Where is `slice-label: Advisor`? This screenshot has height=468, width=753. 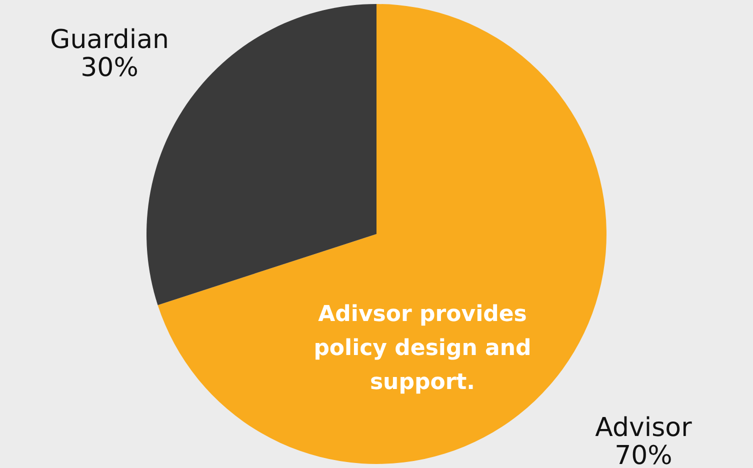 slice-label: Advisor is located at coordinates (643, 427).